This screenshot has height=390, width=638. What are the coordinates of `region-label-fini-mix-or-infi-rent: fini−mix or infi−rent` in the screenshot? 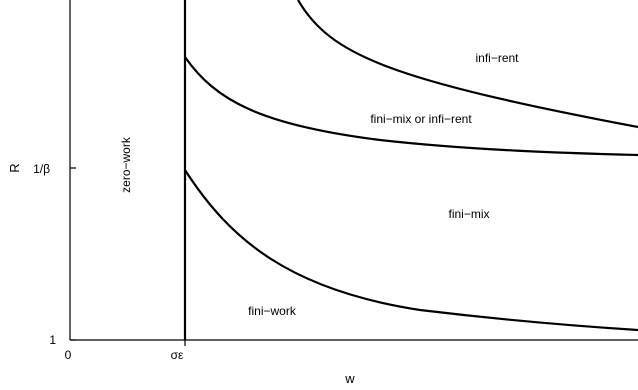 It's located at (421, 119).